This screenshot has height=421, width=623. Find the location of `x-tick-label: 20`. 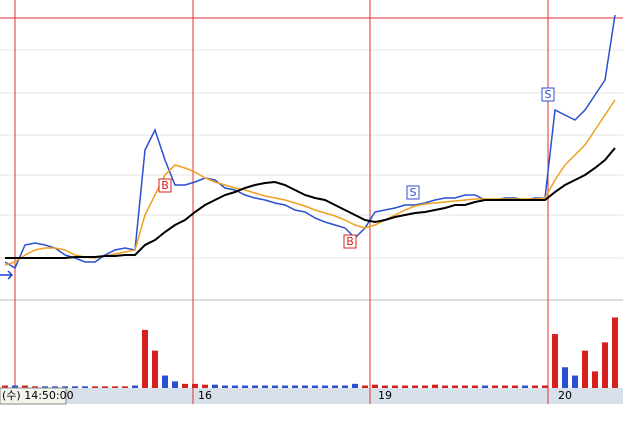

x-tick-label: 20 is located at coordinates (565, 395).